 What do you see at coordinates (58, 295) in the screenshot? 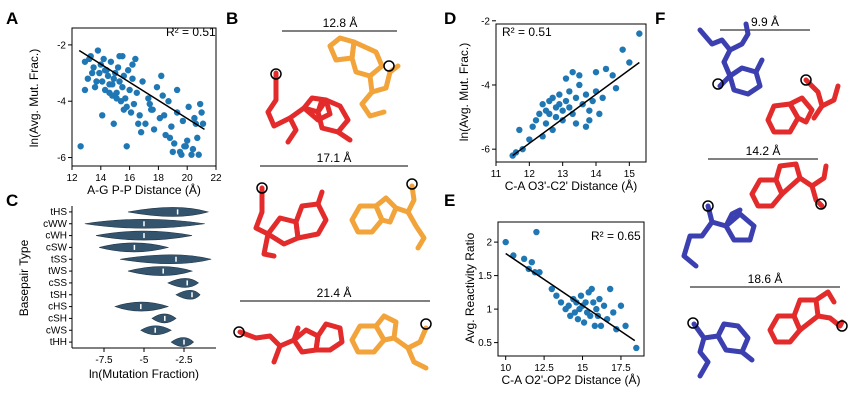
I see `y-category-label: tSH` at bounding box center [58, 295].